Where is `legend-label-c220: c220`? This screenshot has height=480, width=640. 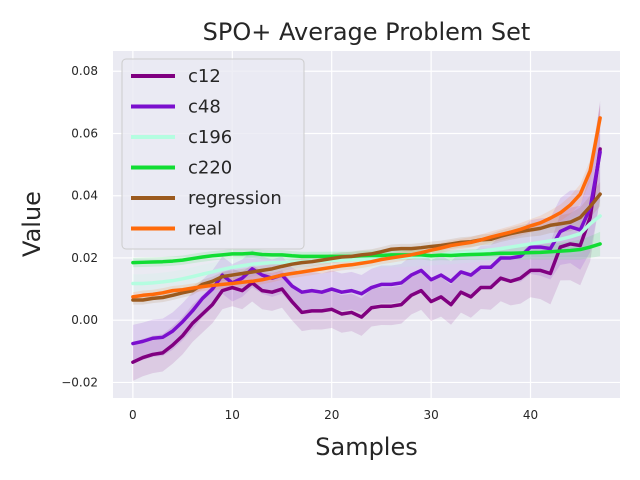 legend-label-c220: c220 is located at coordinates (210, 168).